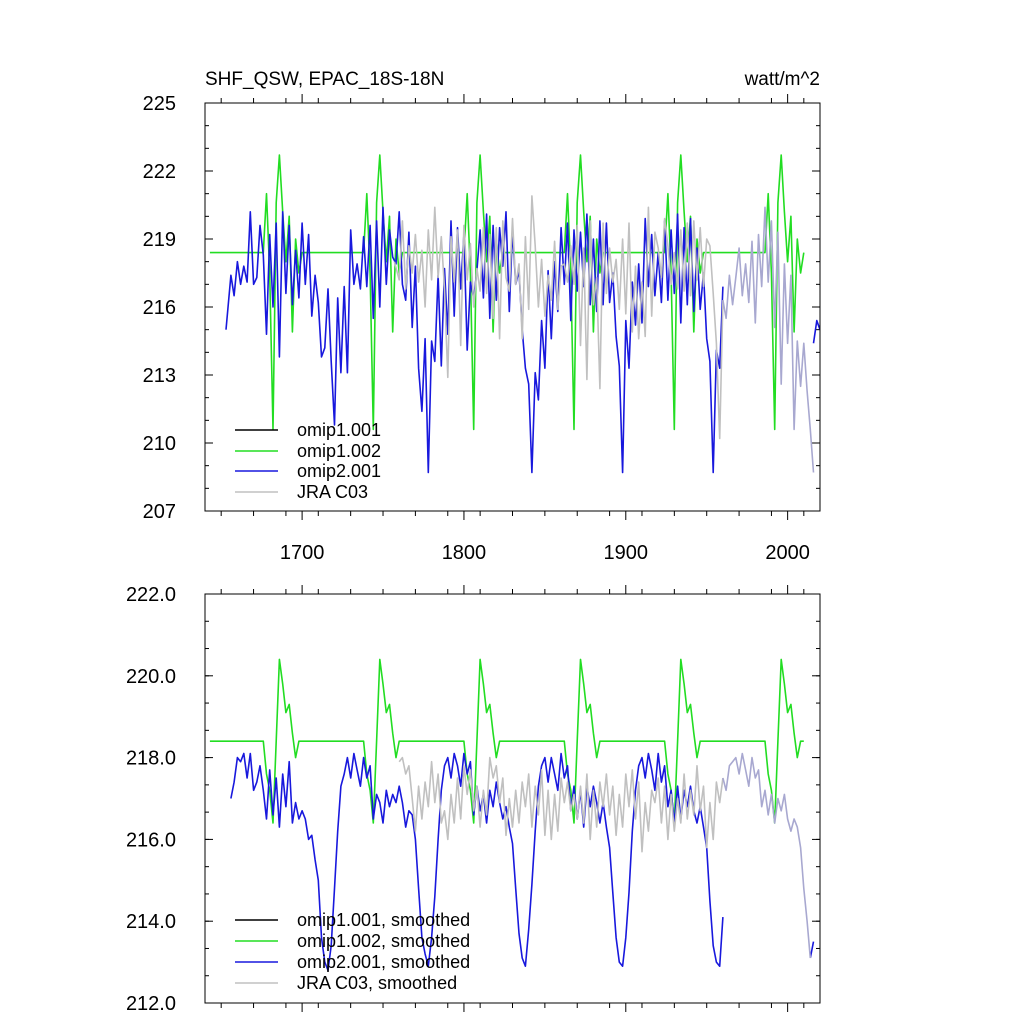 This screenshot has height=1024, width=1024. I want to click on y-tick-label: 216, so click(159, 308).